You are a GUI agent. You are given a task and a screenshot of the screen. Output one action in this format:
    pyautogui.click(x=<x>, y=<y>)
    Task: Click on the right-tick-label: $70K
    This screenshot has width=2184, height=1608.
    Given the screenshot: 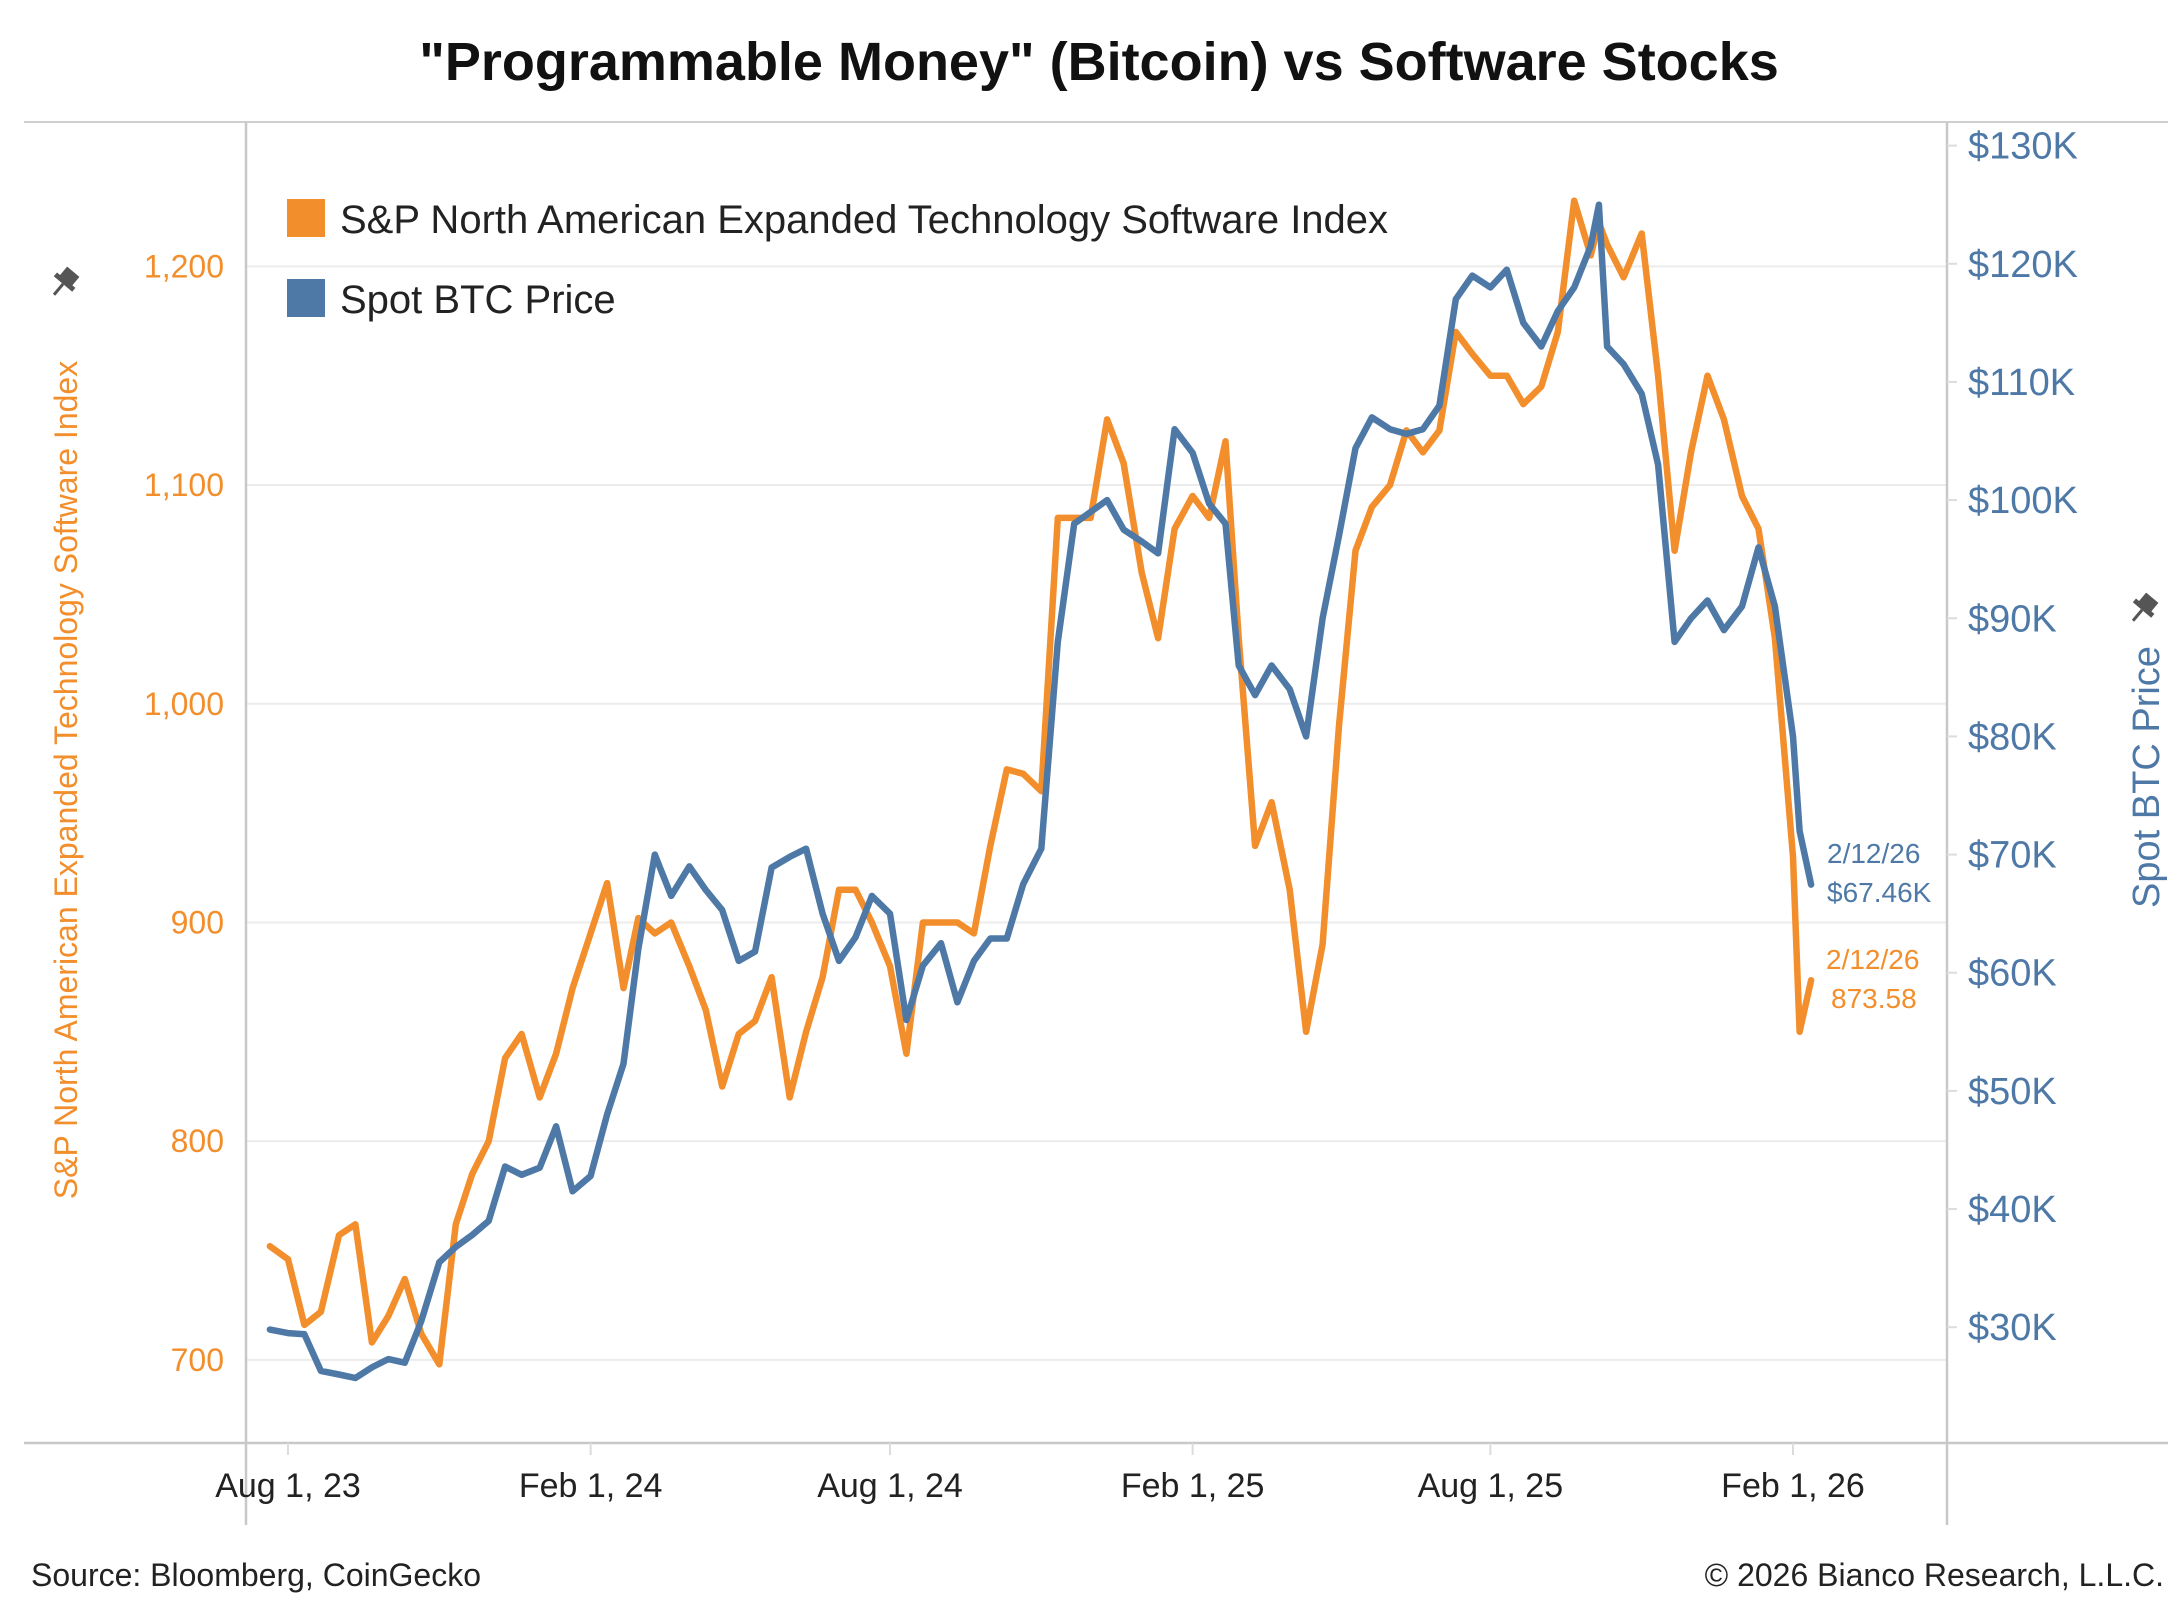 What is the action you would take?
    pyautogui.click(x=2012, y=856)
    